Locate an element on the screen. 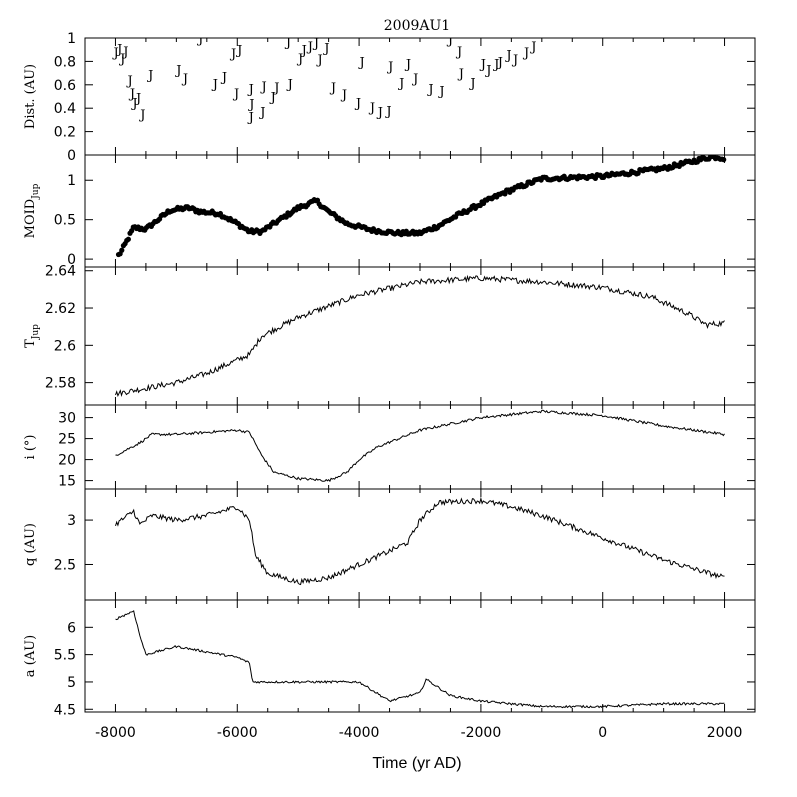 Image resolution: width=797 pixels, height=797 pixels. y-tick-label: 2.5 is located at coordinates (65, 565).